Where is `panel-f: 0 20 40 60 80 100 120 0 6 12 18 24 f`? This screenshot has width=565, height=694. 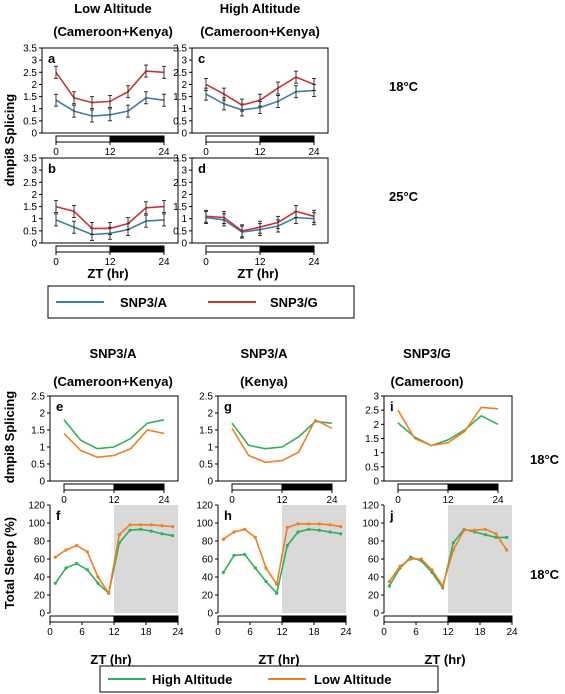 panel-f: 0 20 40 60 80 100 120 0 6 12 18 24 f is located at coordinates (106, 570).